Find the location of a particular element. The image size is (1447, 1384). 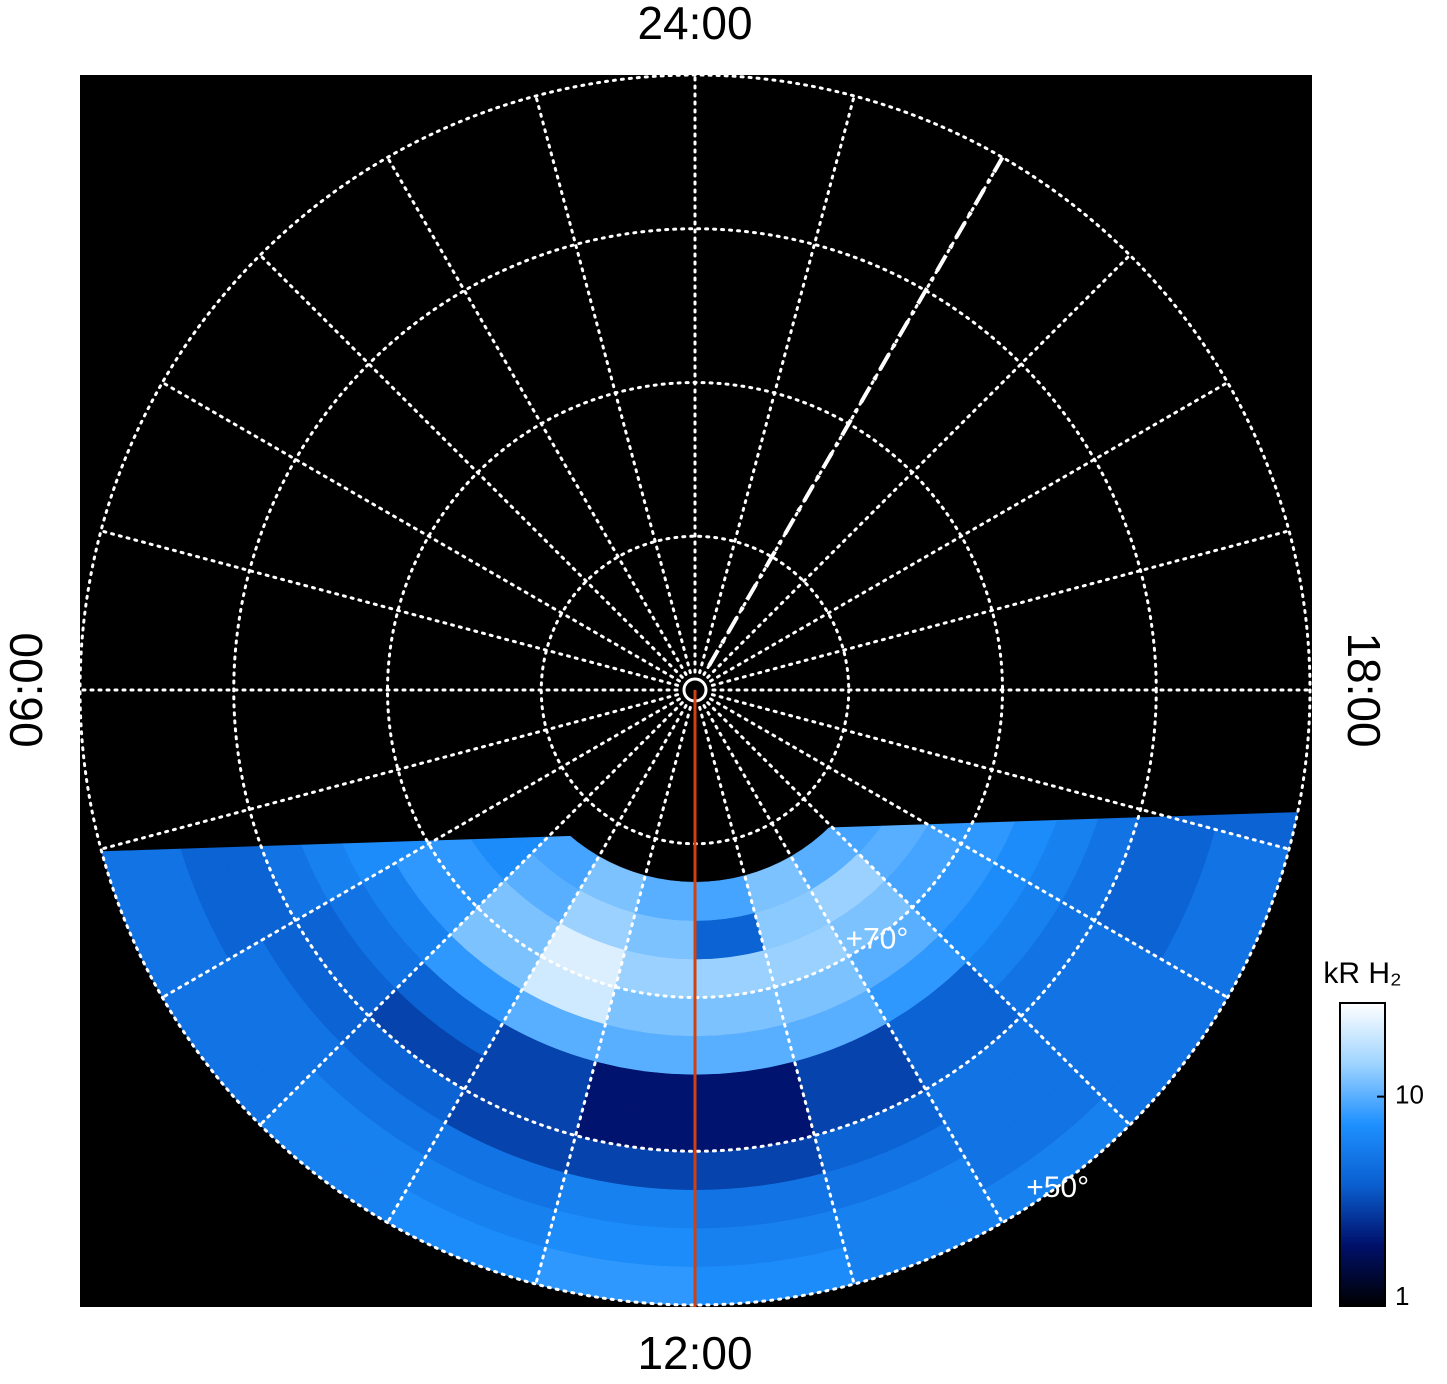

colorbar-tick-label: 10 is located at coordinates (1409, 1094).